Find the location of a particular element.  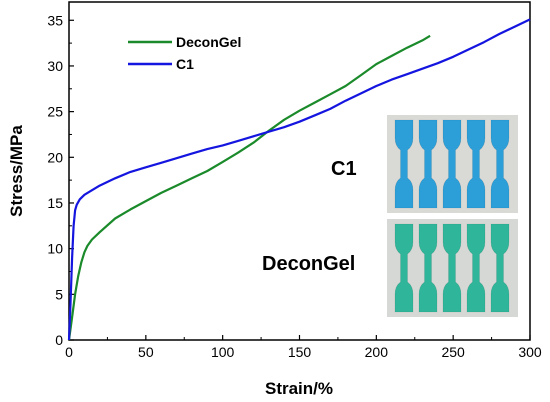

x-tick-label: 100 is located at coordinates (223, 352).